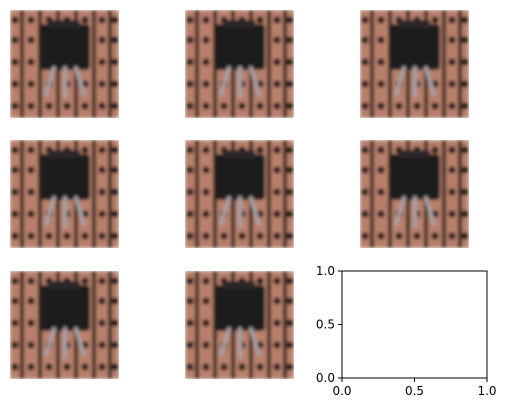 Image resolution: width=508 pixels, height=413 pixels. I want to click on axes-frame, so click(414, 324).